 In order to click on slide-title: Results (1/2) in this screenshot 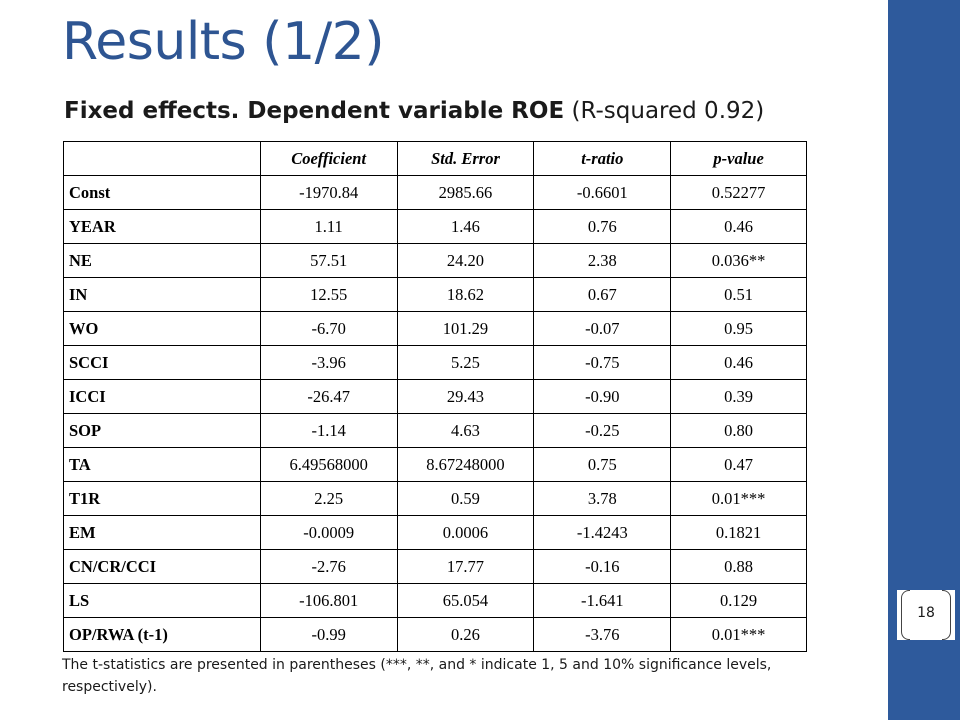, I will do `click(223, 42)`.